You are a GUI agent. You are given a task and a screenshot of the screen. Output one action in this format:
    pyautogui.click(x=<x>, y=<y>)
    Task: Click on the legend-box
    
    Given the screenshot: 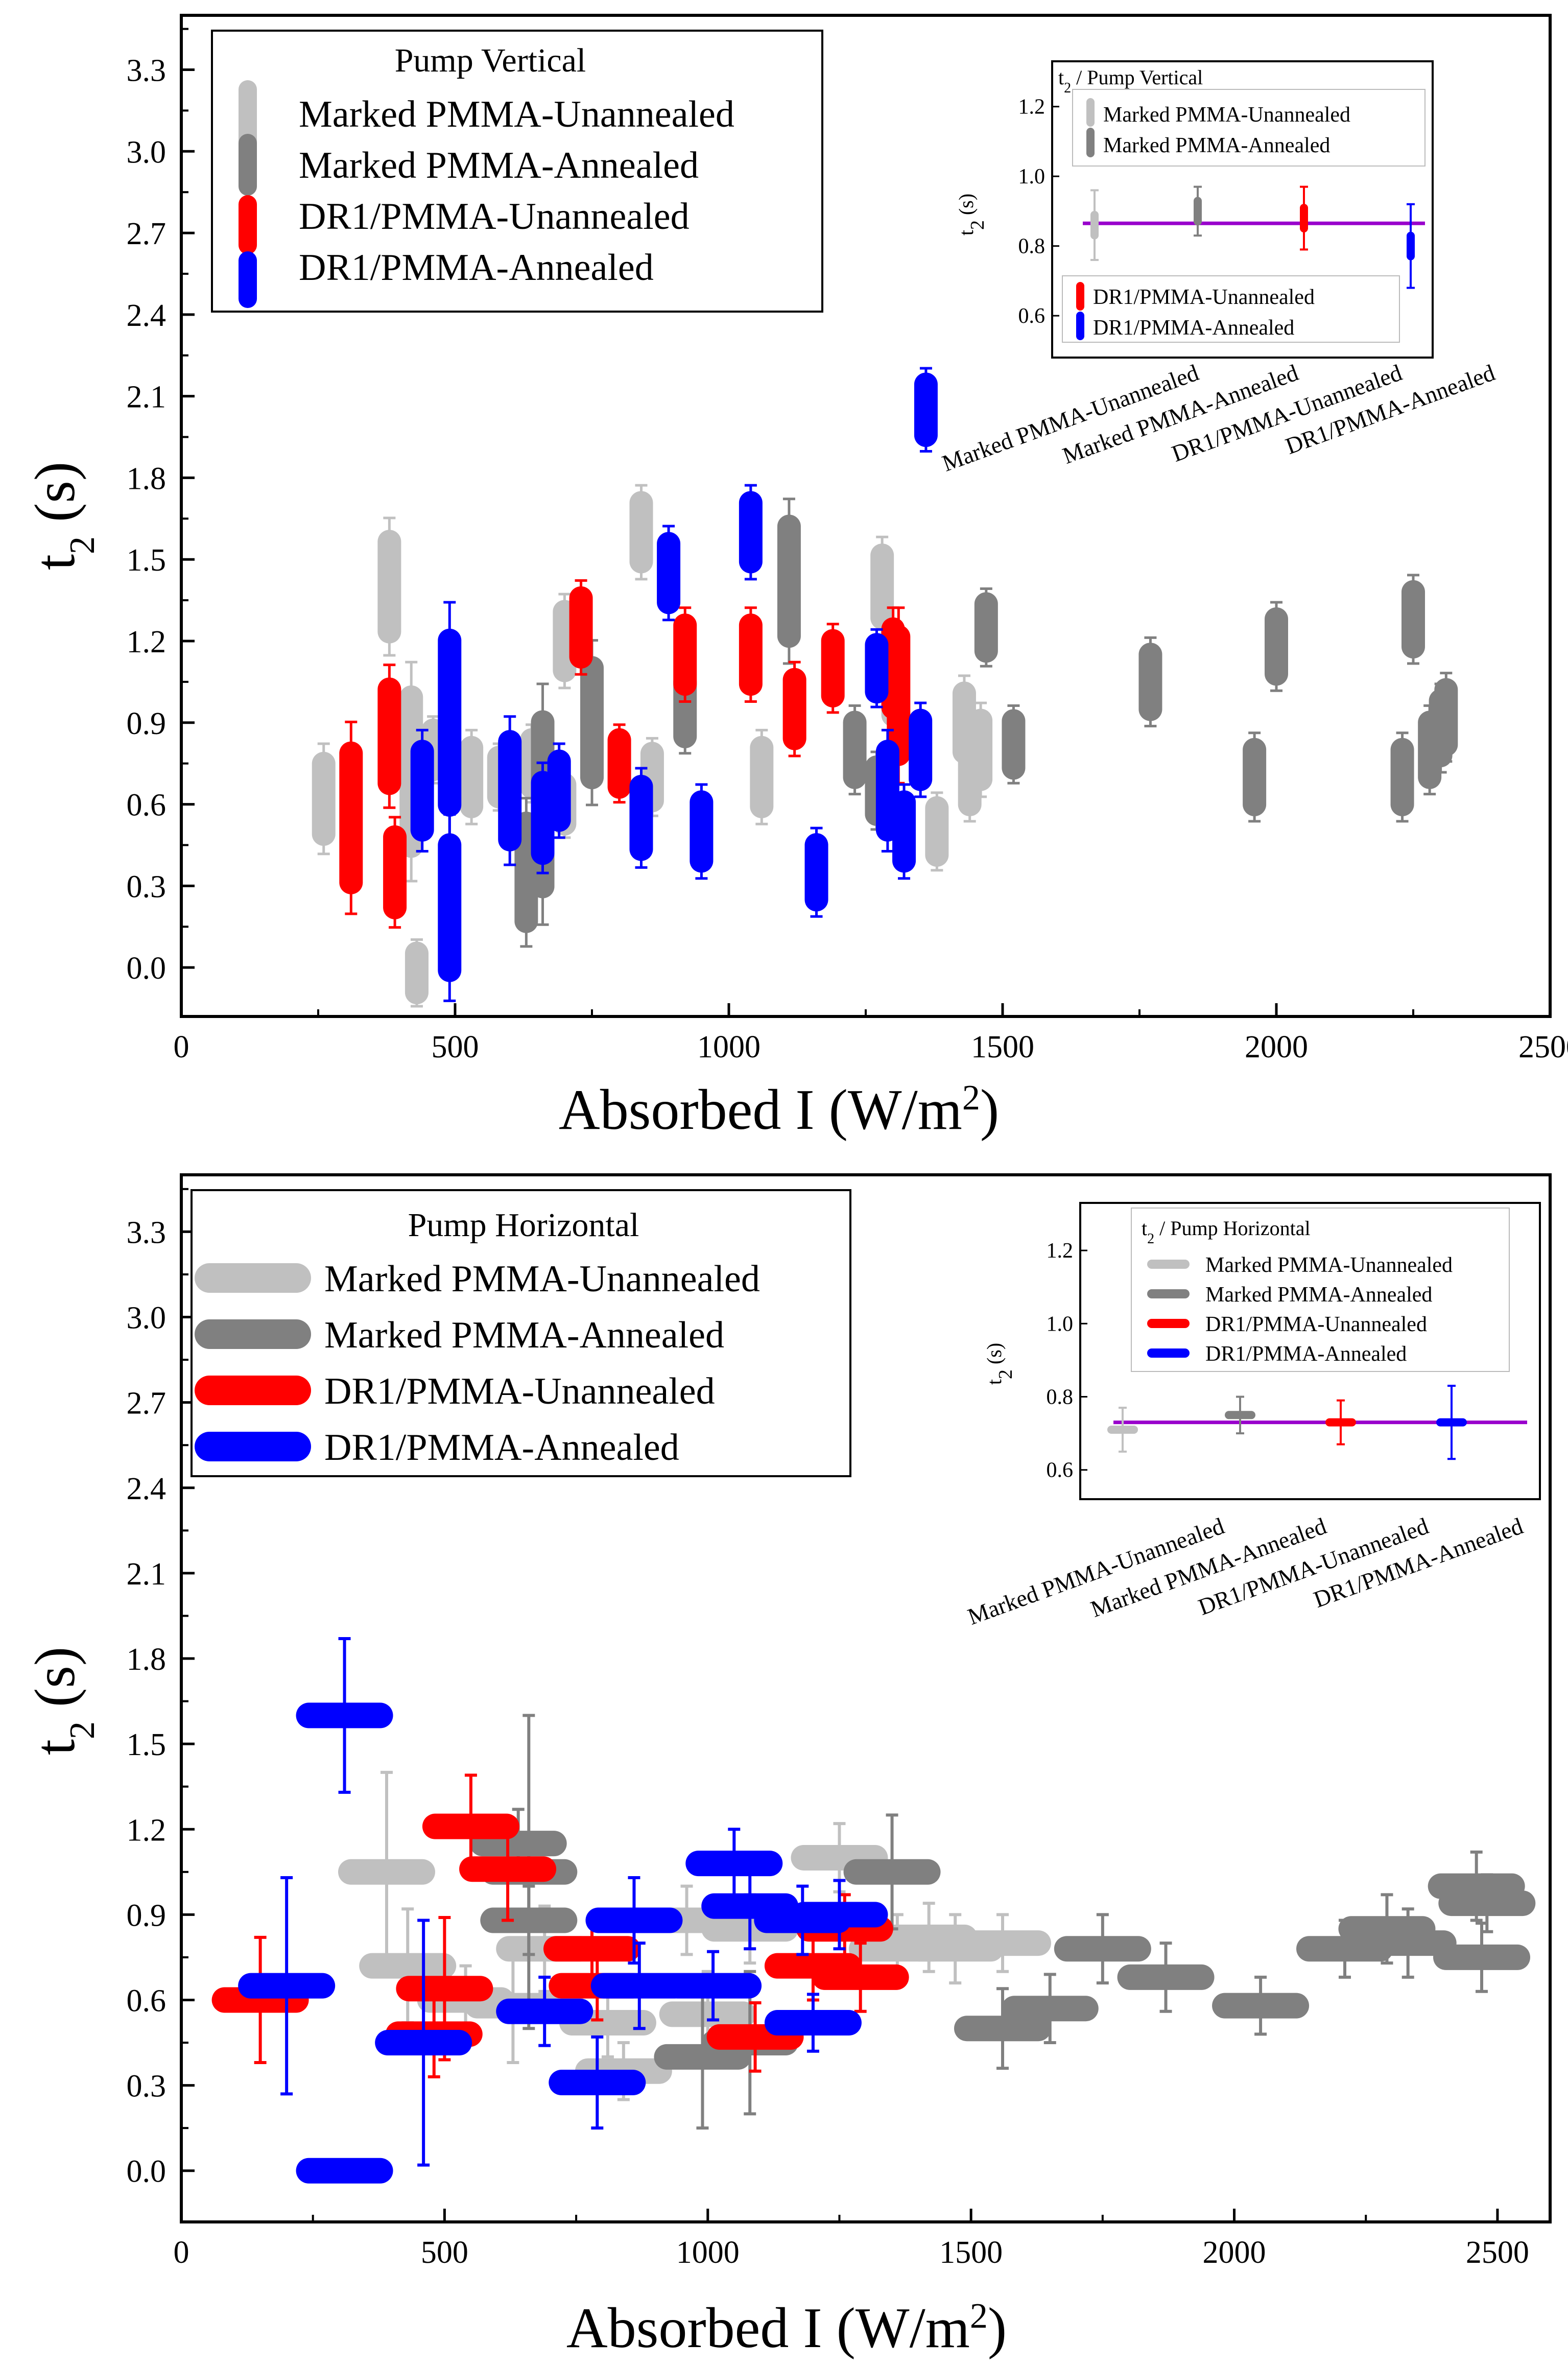 What is the action you would take?
    pyautogui.click(x=517, y=172)
    